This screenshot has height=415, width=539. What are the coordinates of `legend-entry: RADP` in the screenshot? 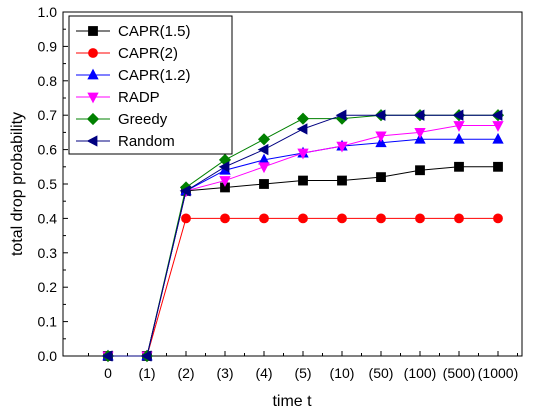 It's located at (118, 97).